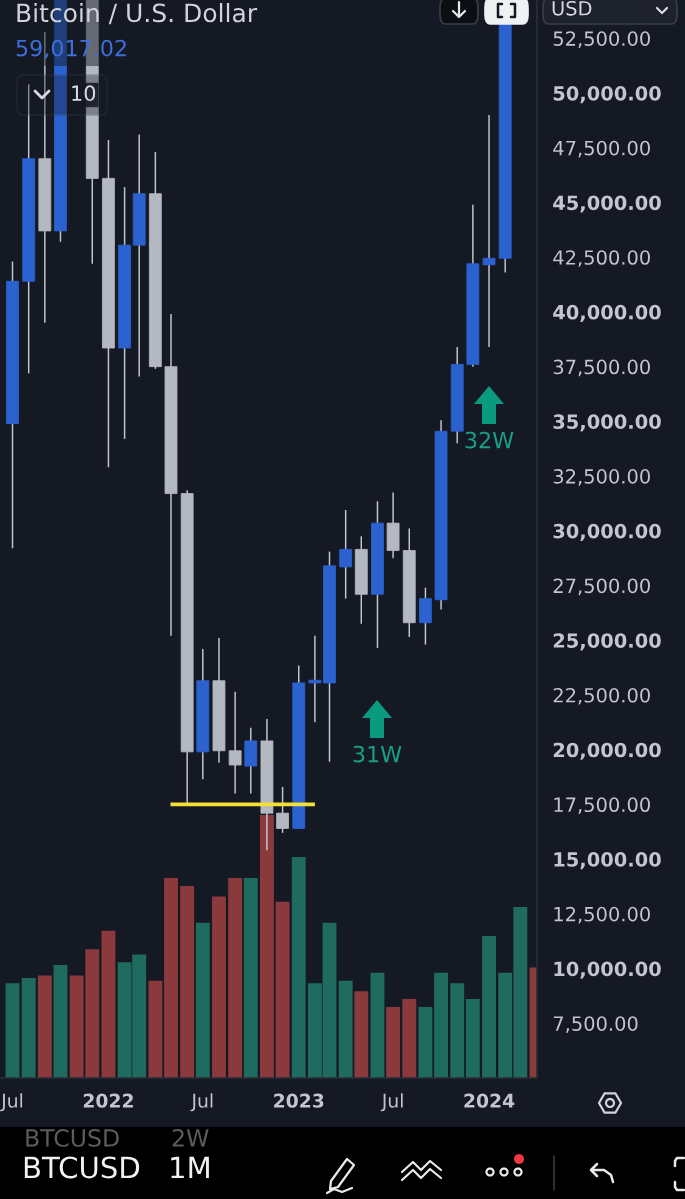  I want to click on y-tick-label: 22,500.00, so click(601, 696).